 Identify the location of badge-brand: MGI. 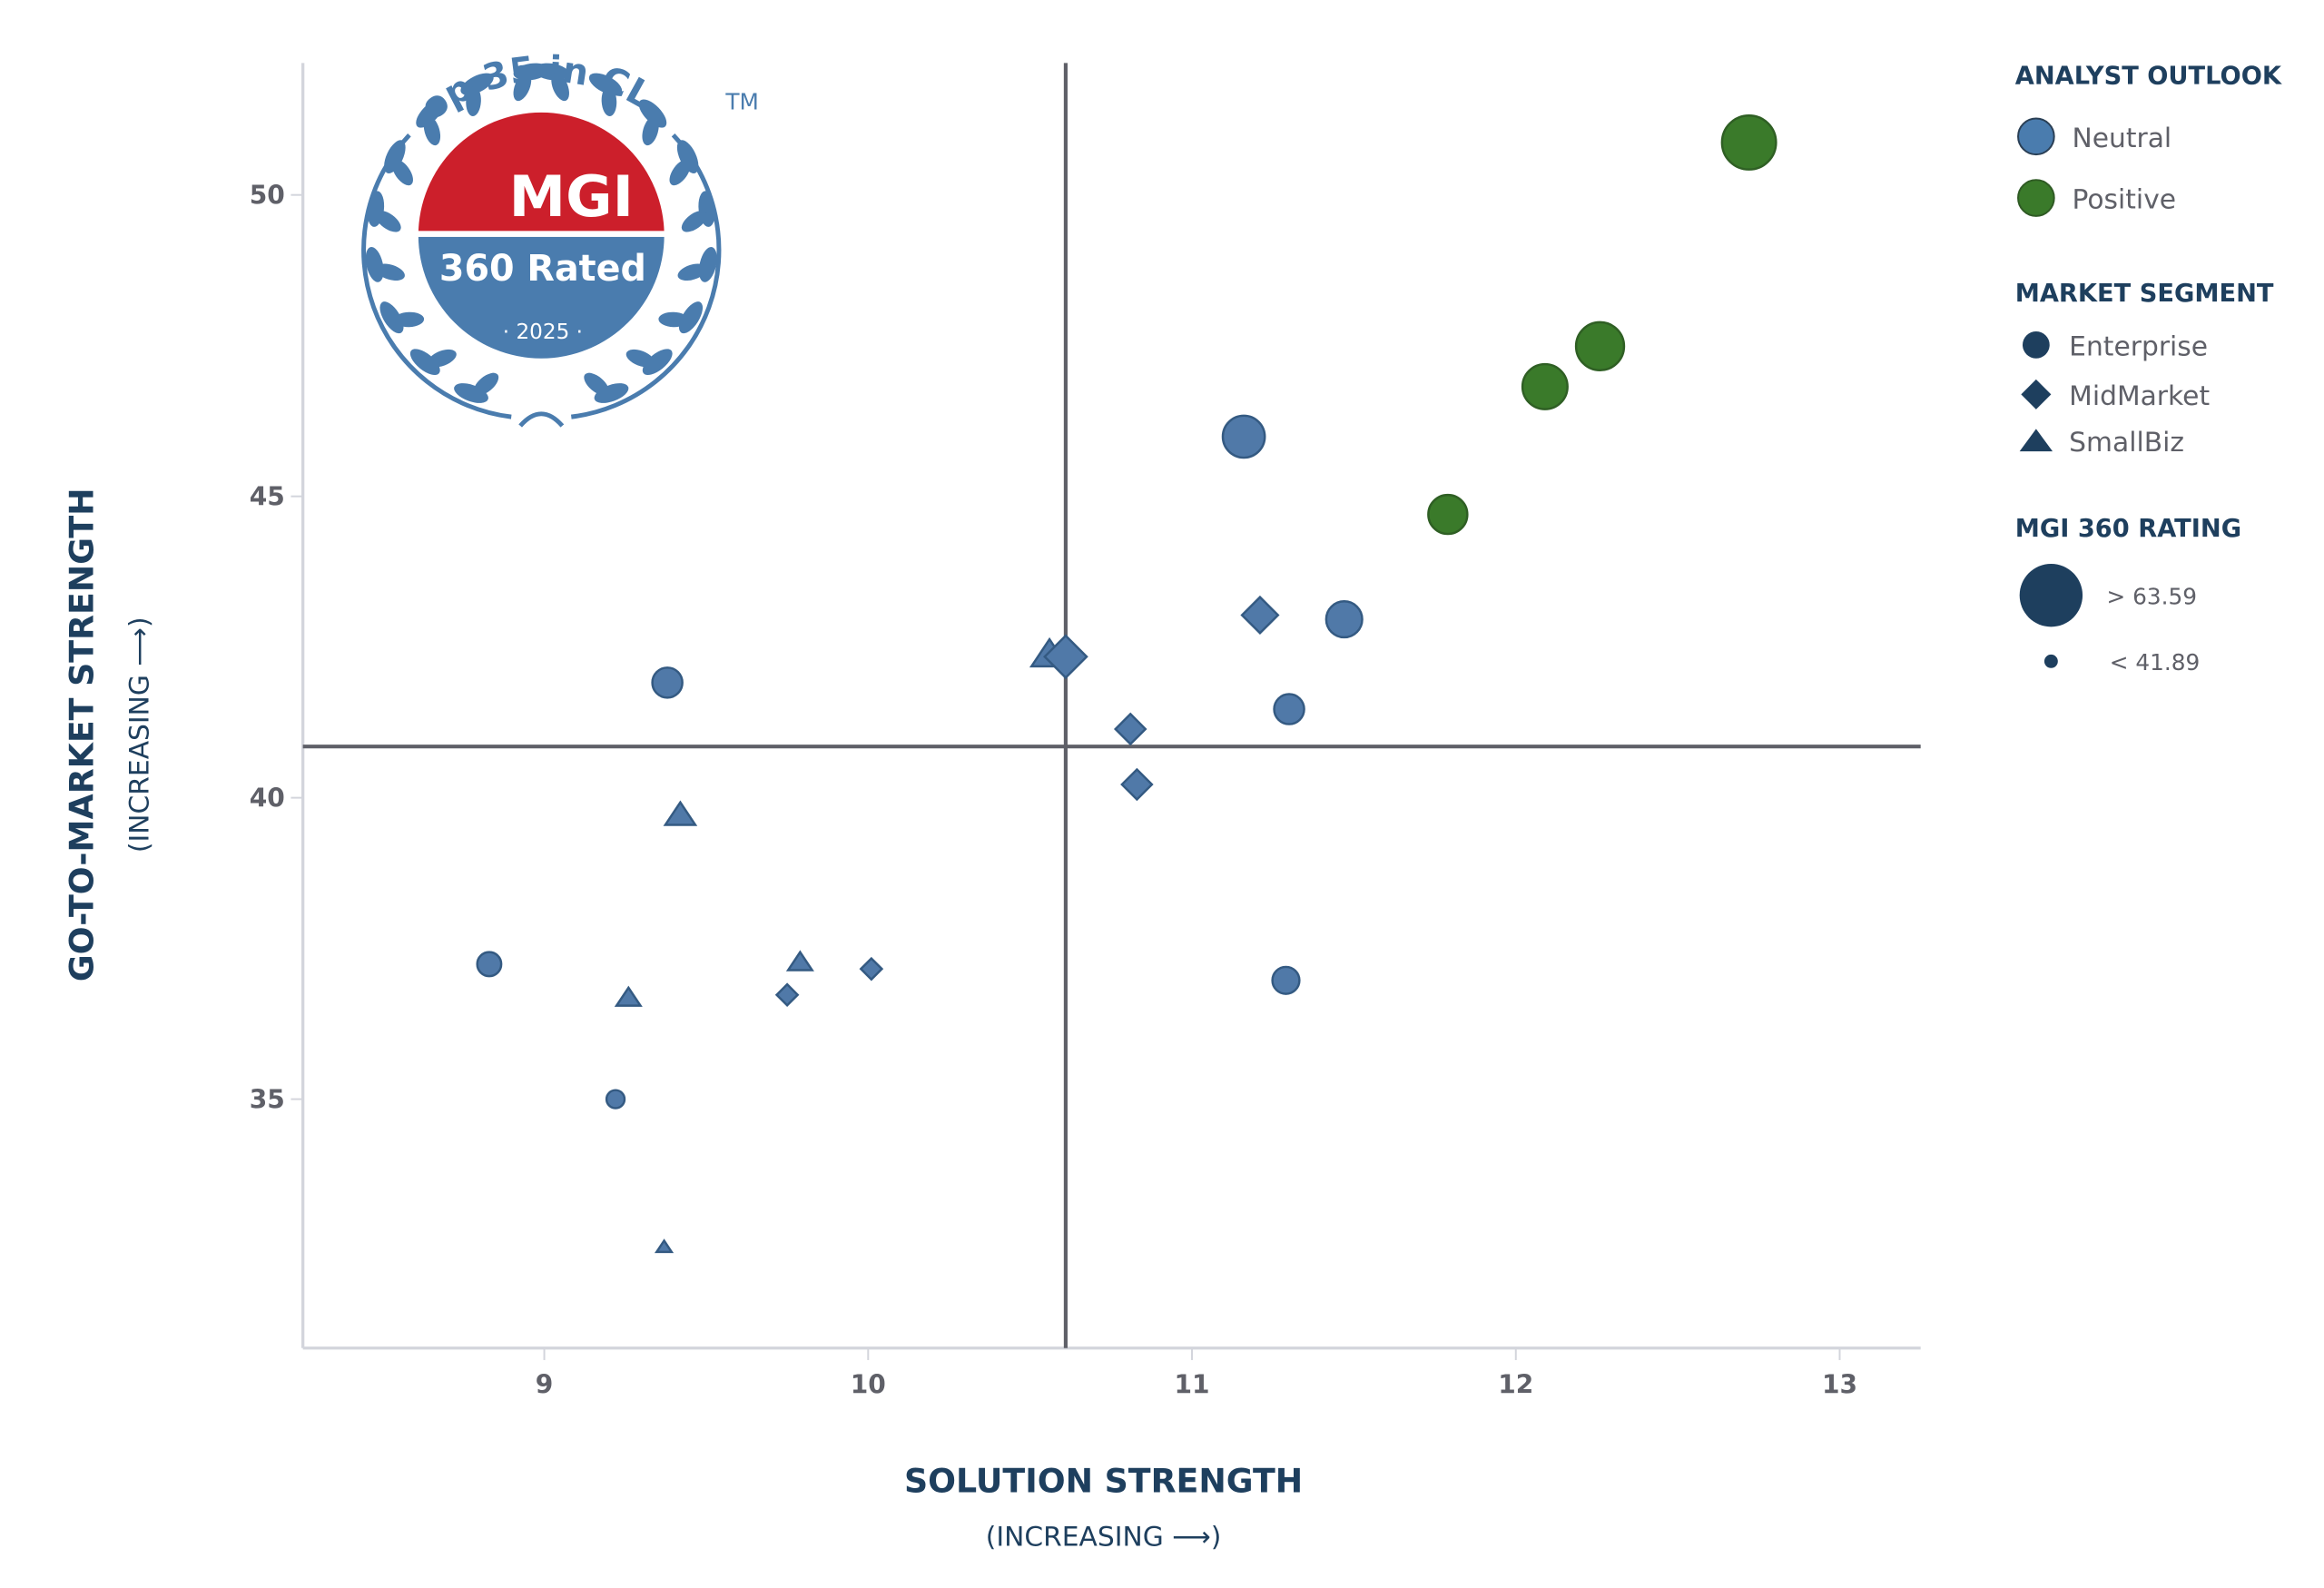
(571, 196).